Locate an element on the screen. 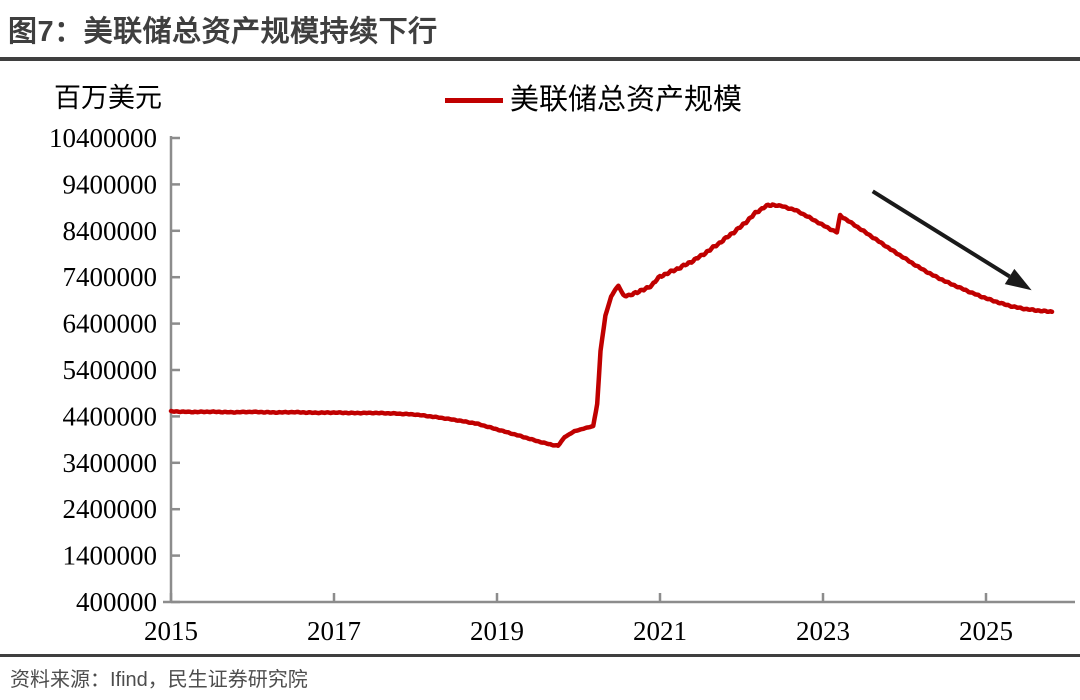  downtrend-arrow-shaft is located at coordinates (941, 234).